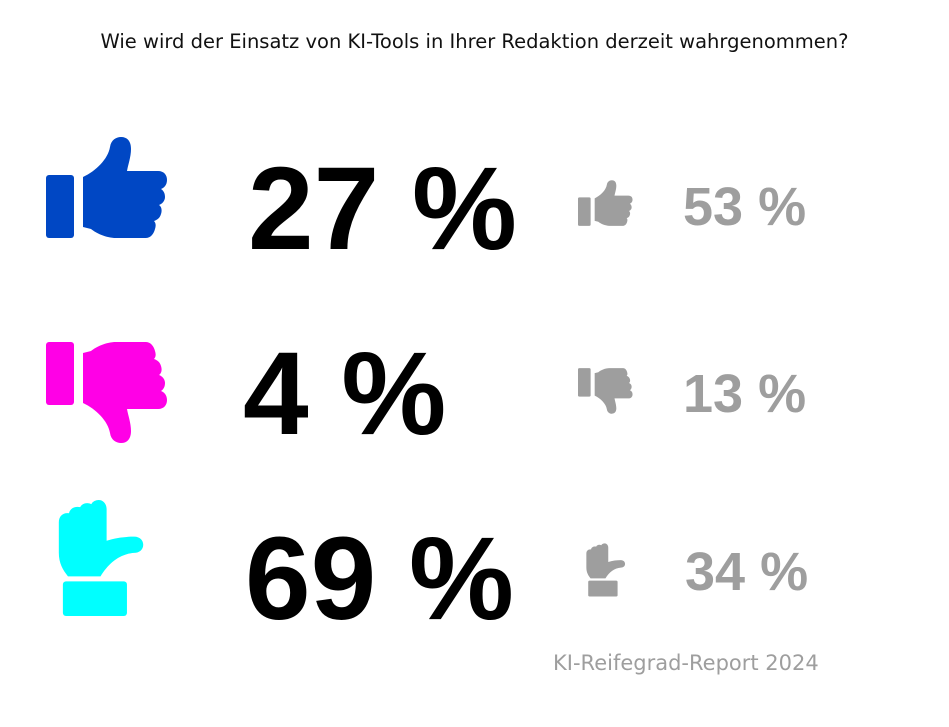 Image resolution: width=949 pixels, height=727 pixels. I want to click on thumbs-sideways-icon, so click(101, 558).